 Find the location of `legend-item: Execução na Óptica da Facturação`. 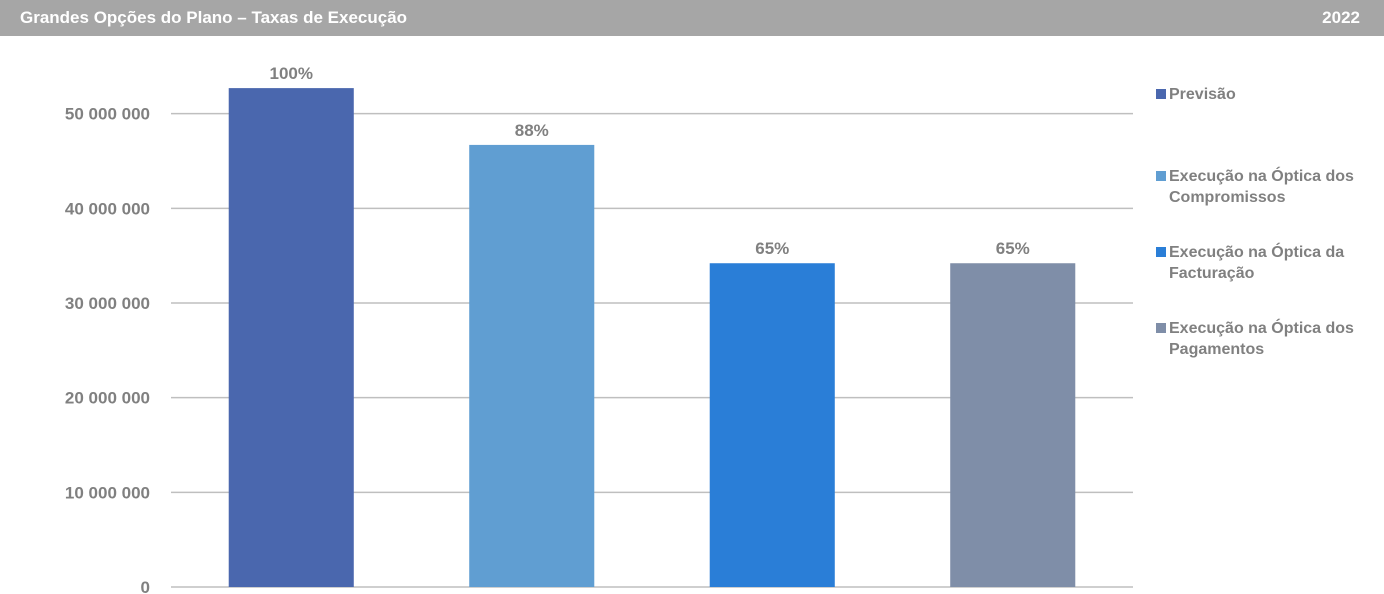

legend-item: Execução na Óptica da Facturação is located at coordinates (1268, 263).